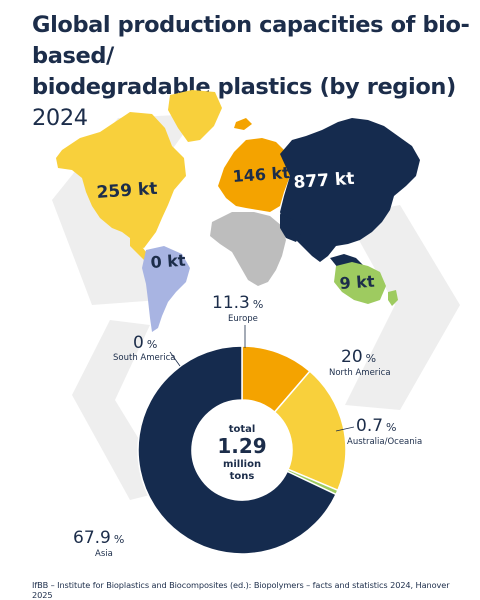 This screenshot has height=600, width=480. I want to click on middle-east-shape, so click(291, 228).